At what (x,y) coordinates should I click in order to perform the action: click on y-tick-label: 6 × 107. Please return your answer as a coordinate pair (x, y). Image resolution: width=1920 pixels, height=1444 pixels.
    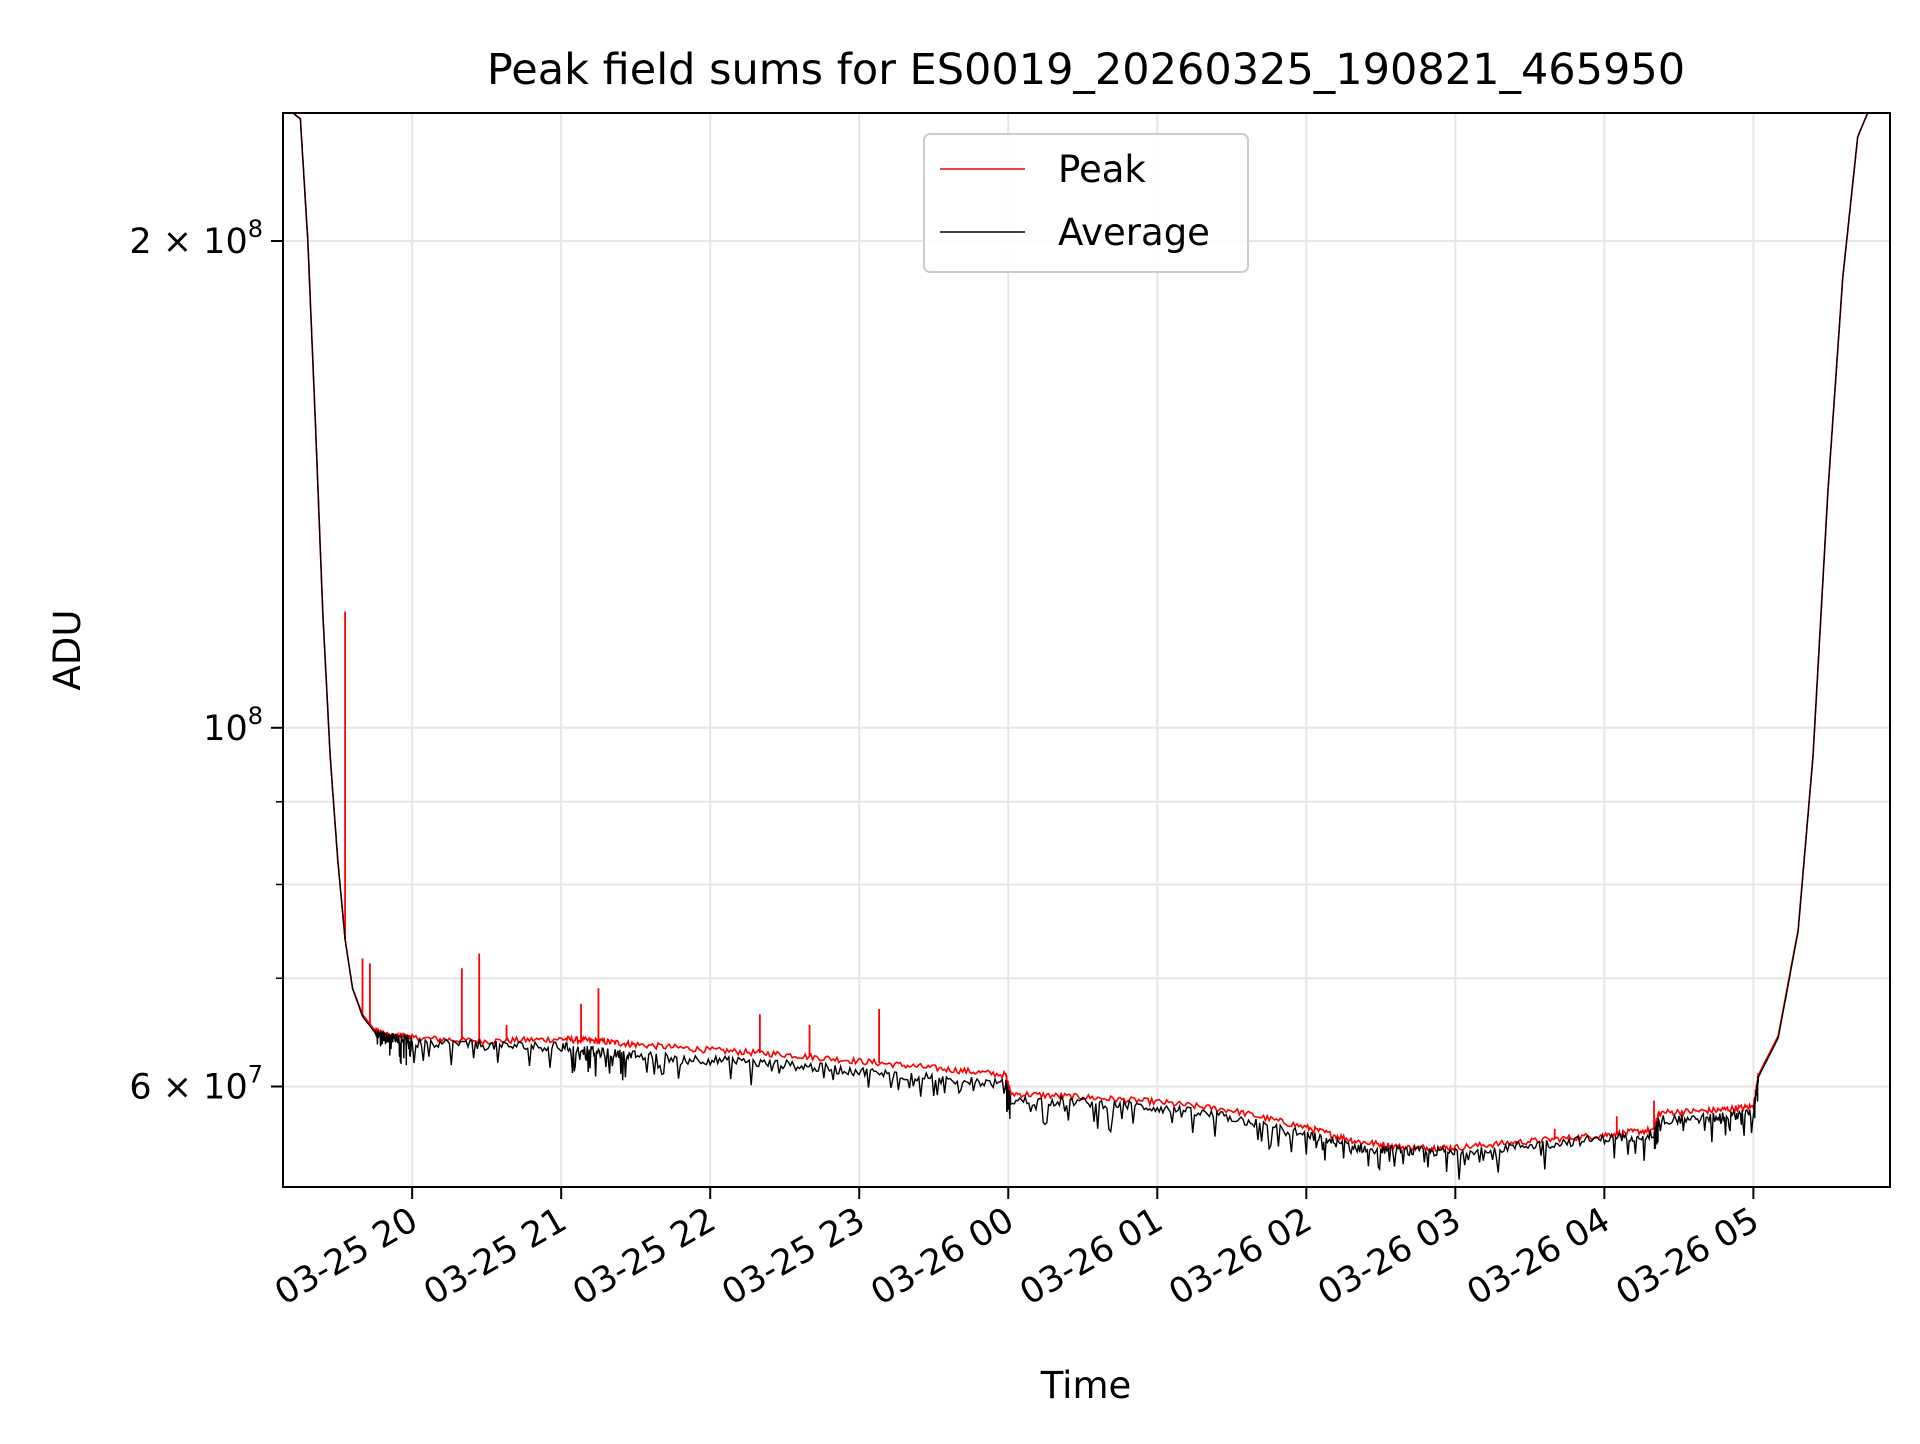
    Looking at the image, I should click on (196, 1084).